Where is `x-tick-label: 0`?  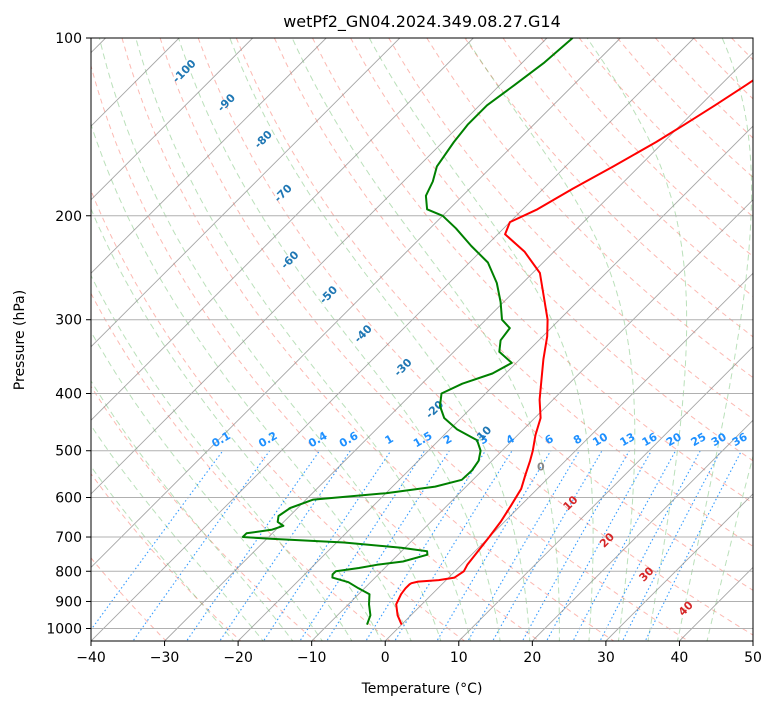
x-tick-label: 0 is located at coordinates (385, 658).